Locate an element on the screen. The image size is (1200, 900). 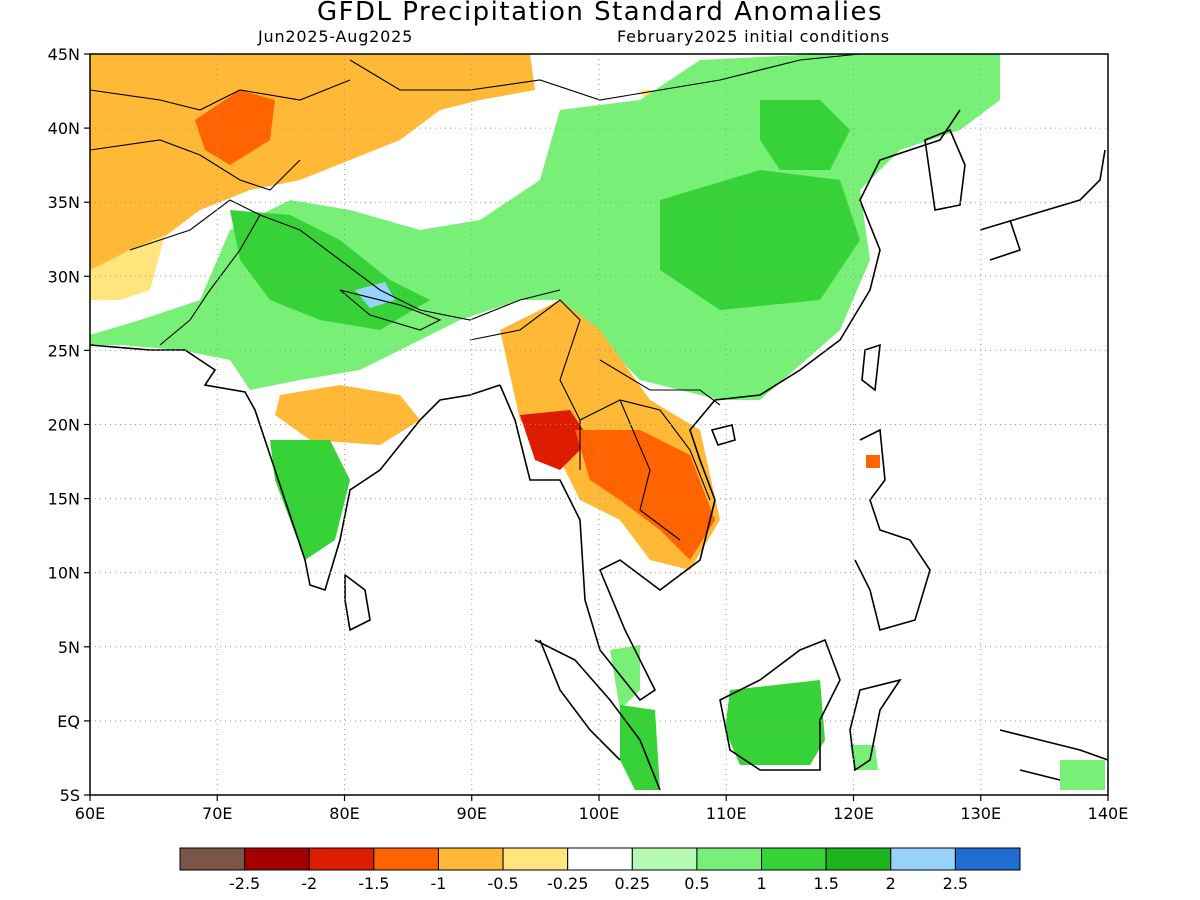
lat-tick-label: 30N is located at coordinates (64, 276).